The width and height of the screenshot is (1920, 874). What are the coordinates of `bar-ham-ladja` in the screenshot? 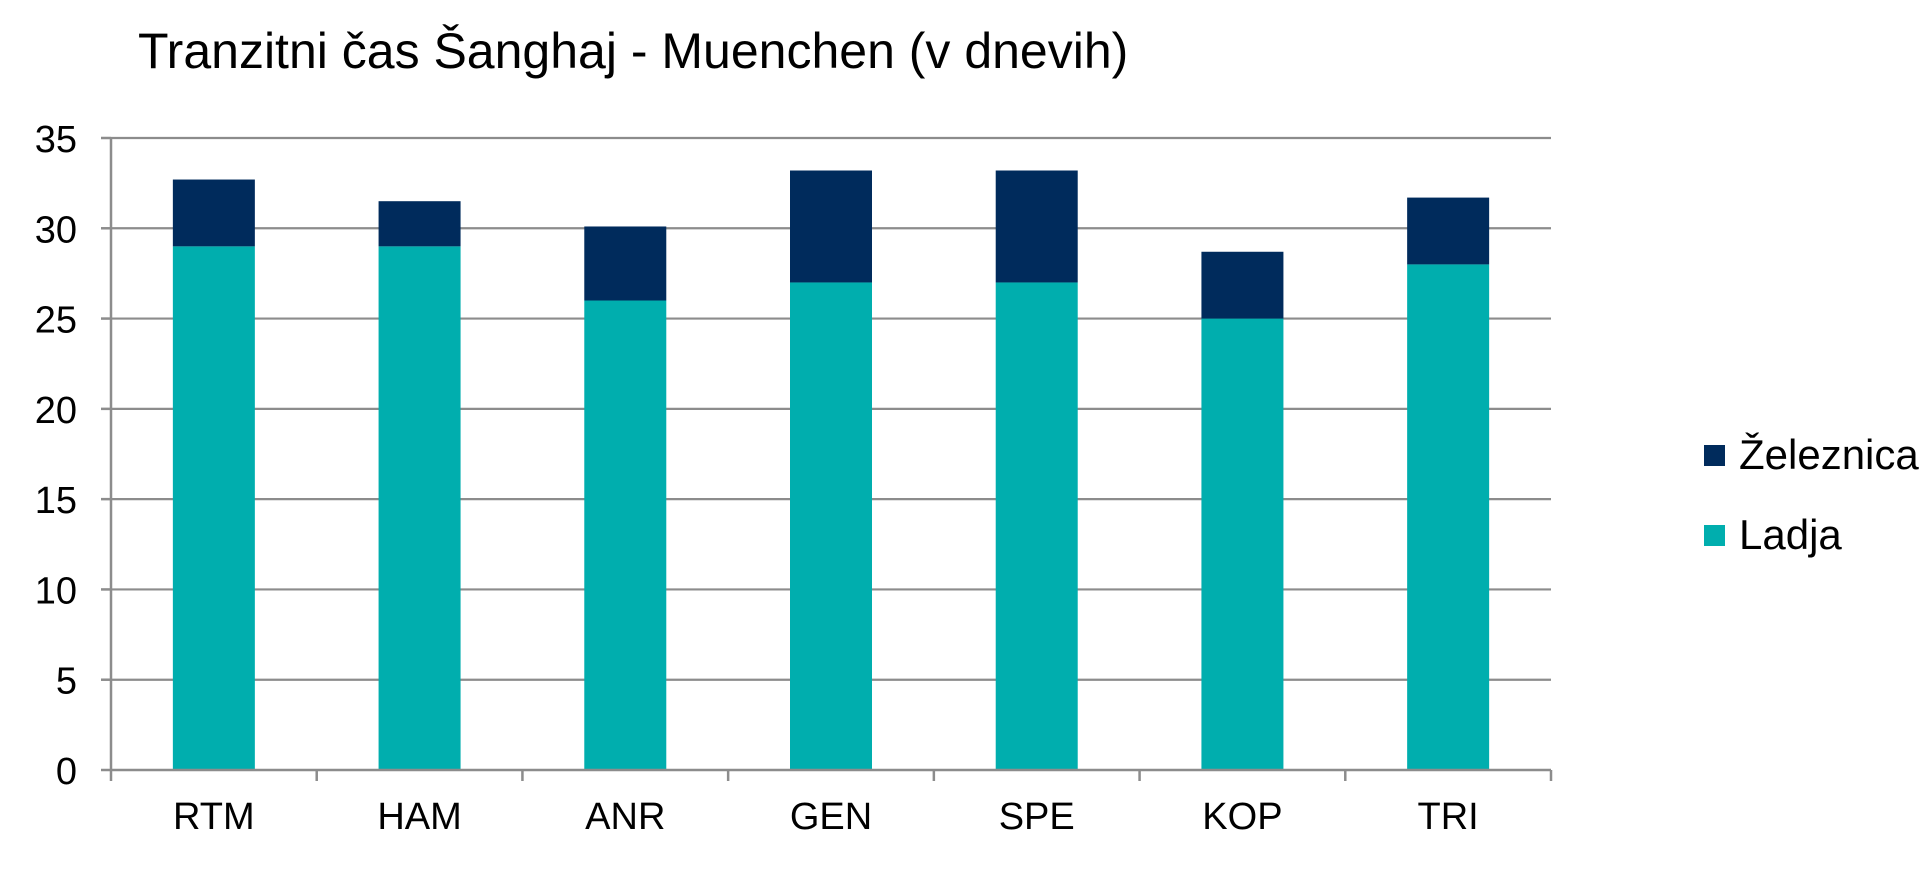 It's located at (419, 508).